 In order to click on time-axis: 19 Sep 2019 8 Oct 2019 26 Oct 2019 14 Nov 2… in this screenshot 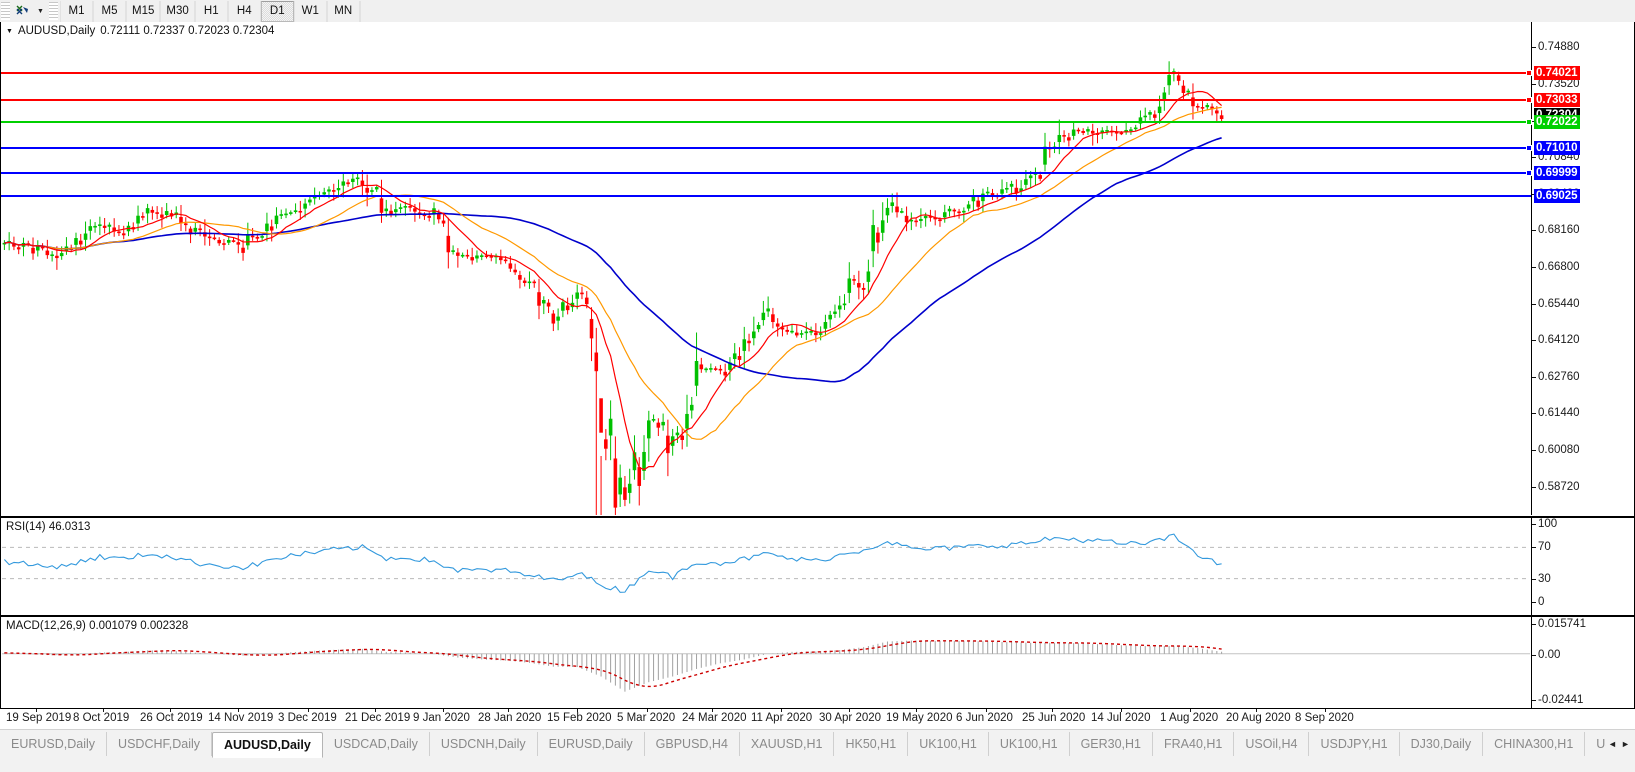, I will do `click(817, 719)`.